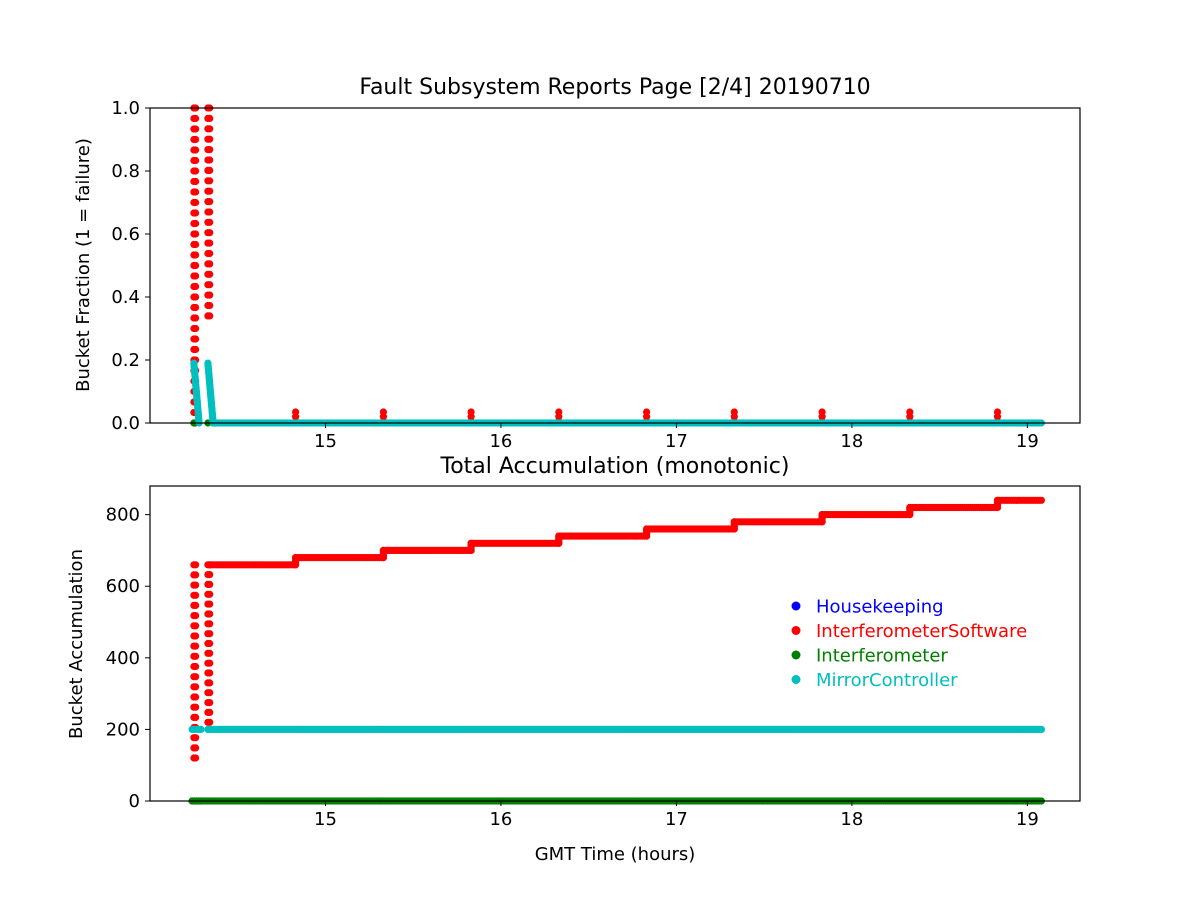 The height and width of the screenshot is (900, 1200). Describe the element at coordinates (615, 466) in the screenshot. I see `accumulation-chart-title: Total Accumulation (monotonic)` at that location.